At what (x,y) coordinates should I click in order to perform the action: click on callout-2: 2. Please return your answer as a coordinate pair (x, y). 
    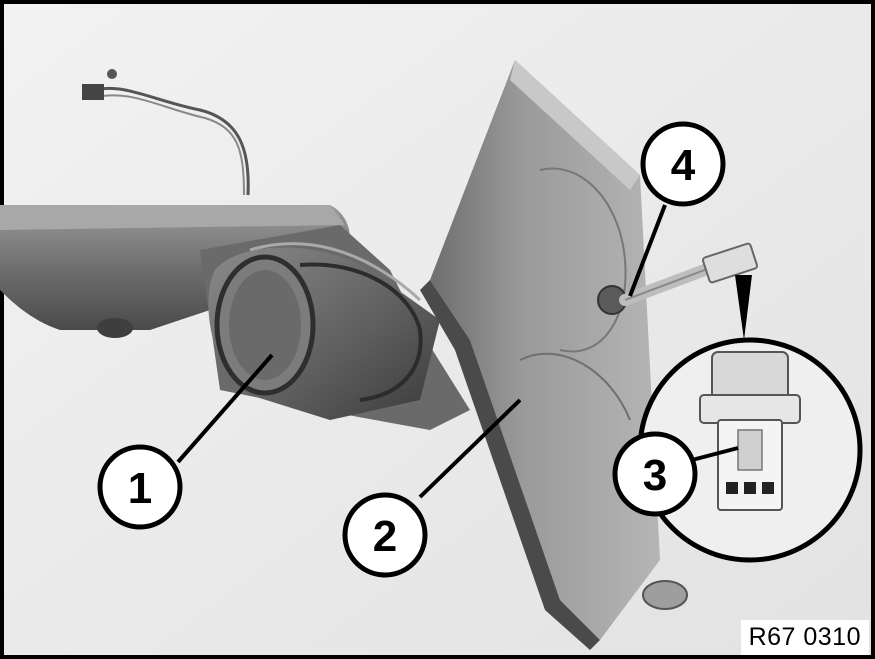
    Looking at the image, I should click on (385, 535).